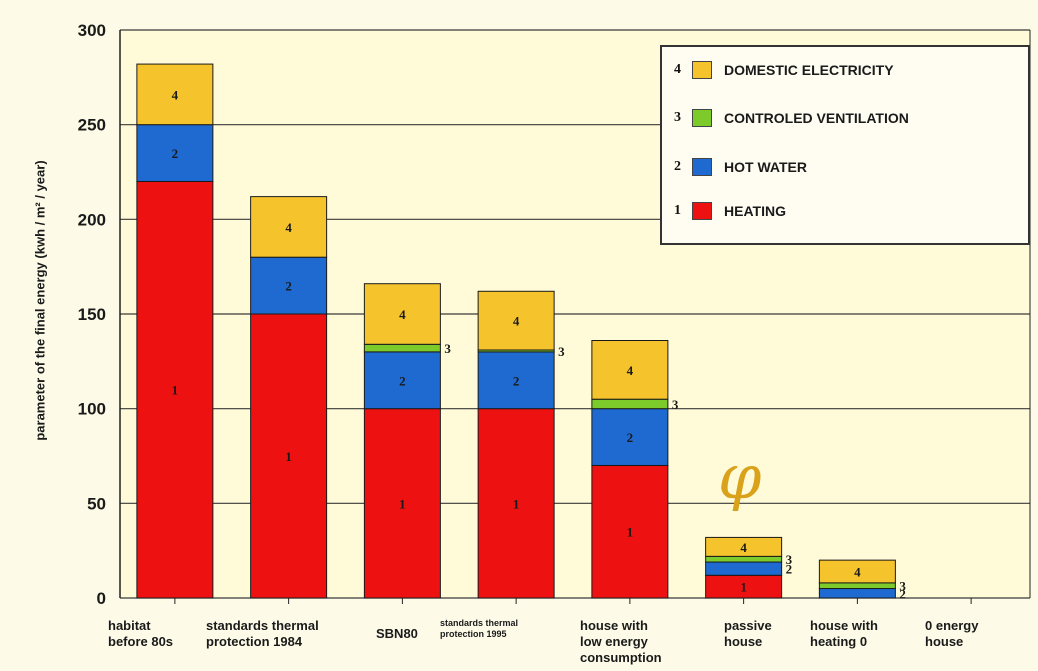 Image resolution: width=1038 pixels, height=671 pixels. What do you see at coordinates (262, 633) in the screenshot?
I see `x-tick-label: standards thermal protection 1984` at bounding box center [262, 633].